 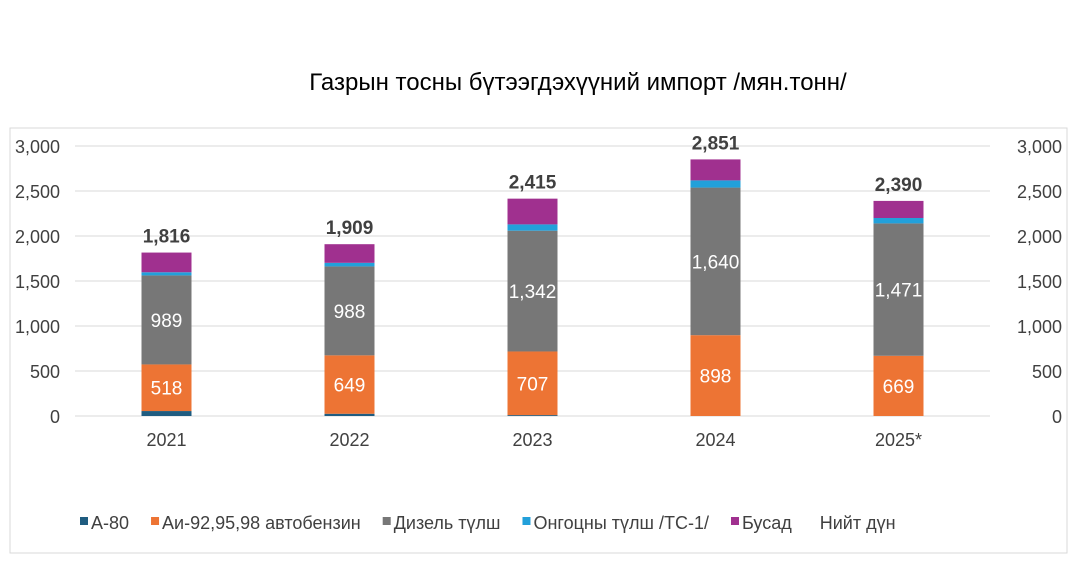 What do you see at coordinates (899, 185) in the screenshot?
I see `total-label: 2,390` at bounding box center [899, 185].